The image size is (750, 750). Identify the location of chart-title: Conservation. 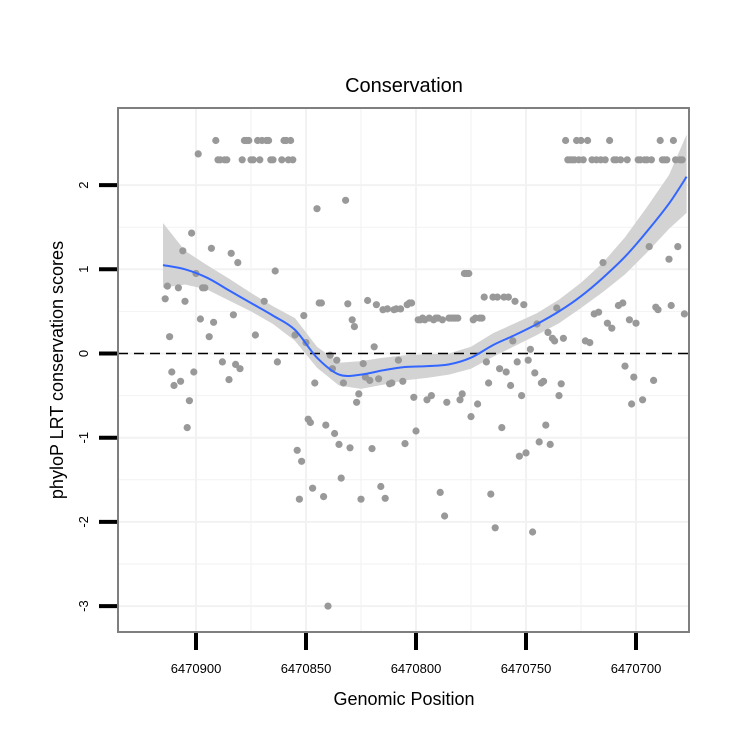
(404, 86).